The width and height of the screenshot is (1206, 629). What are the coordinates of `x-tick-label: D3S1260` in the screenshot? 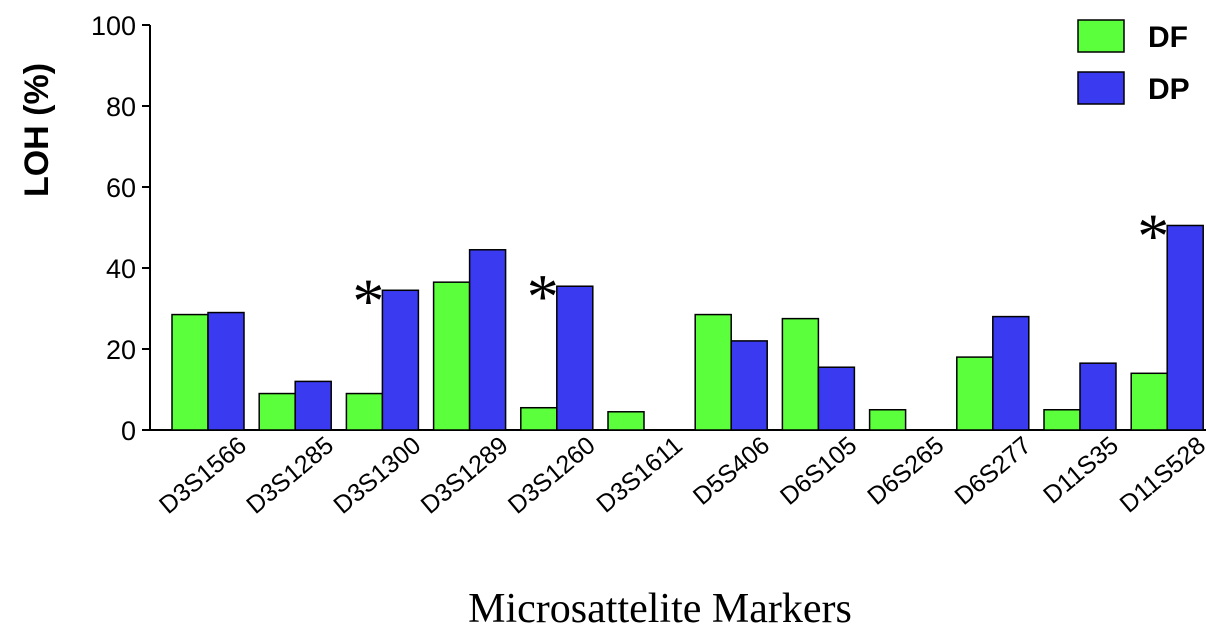 It's located at (552, 475).